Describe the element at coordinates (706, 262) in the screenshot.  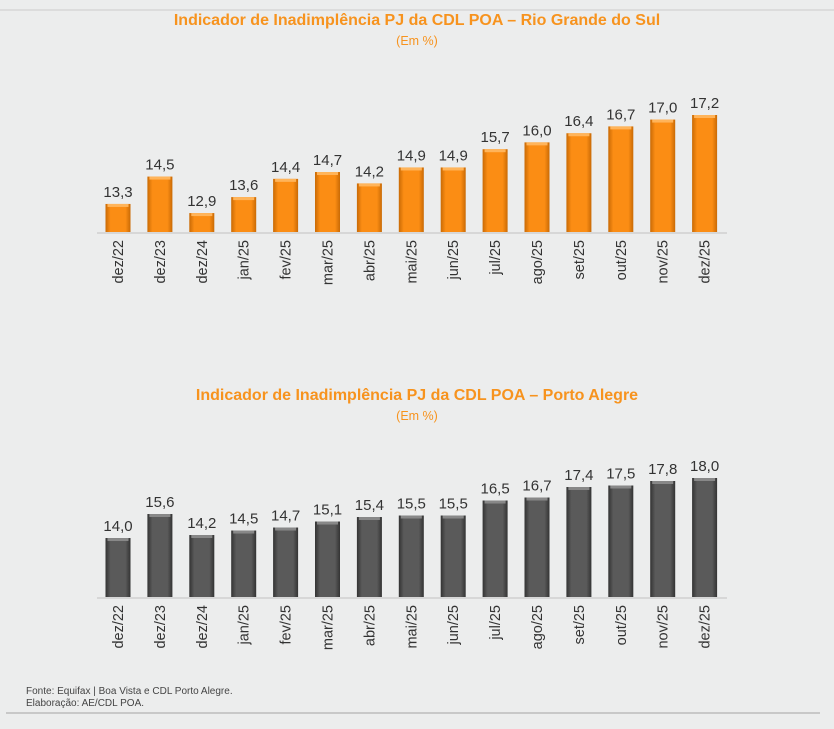
I see `chart1-tick-label: dez/25` at that location.